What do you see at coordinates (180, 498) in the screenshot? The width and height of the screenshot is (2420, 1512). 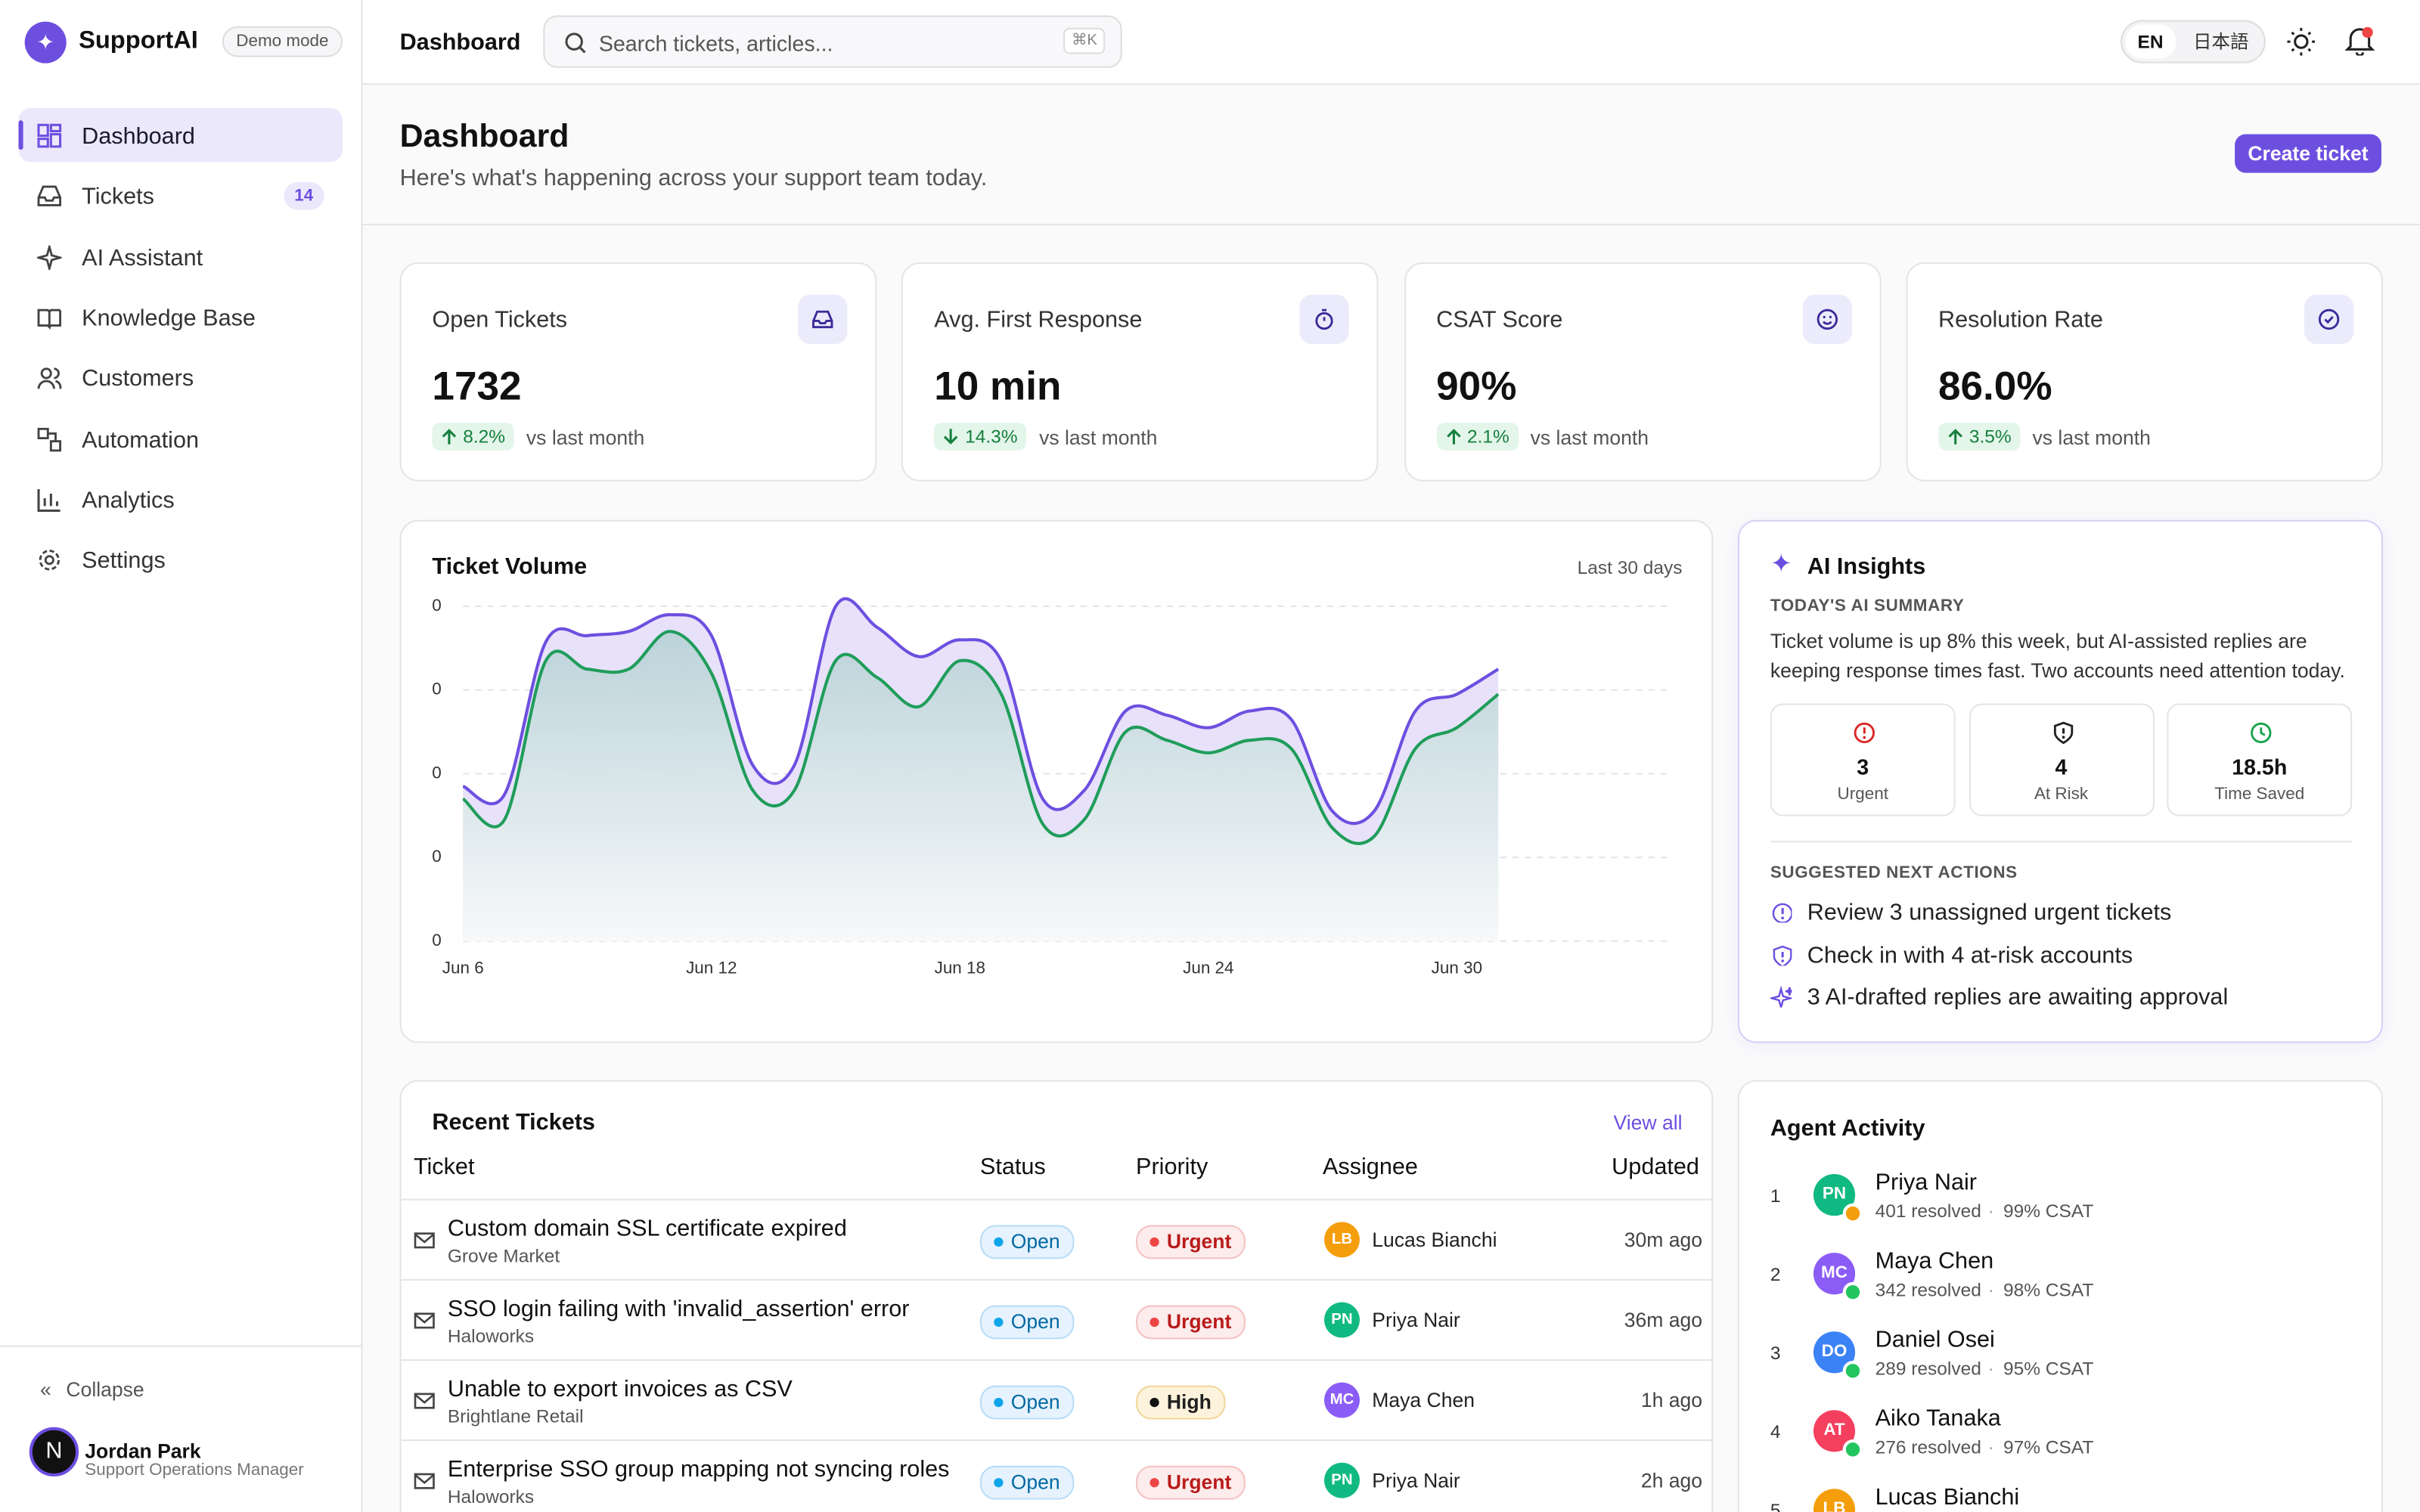 I see `nav-item: Analytics` at bounding box center [180, 498].